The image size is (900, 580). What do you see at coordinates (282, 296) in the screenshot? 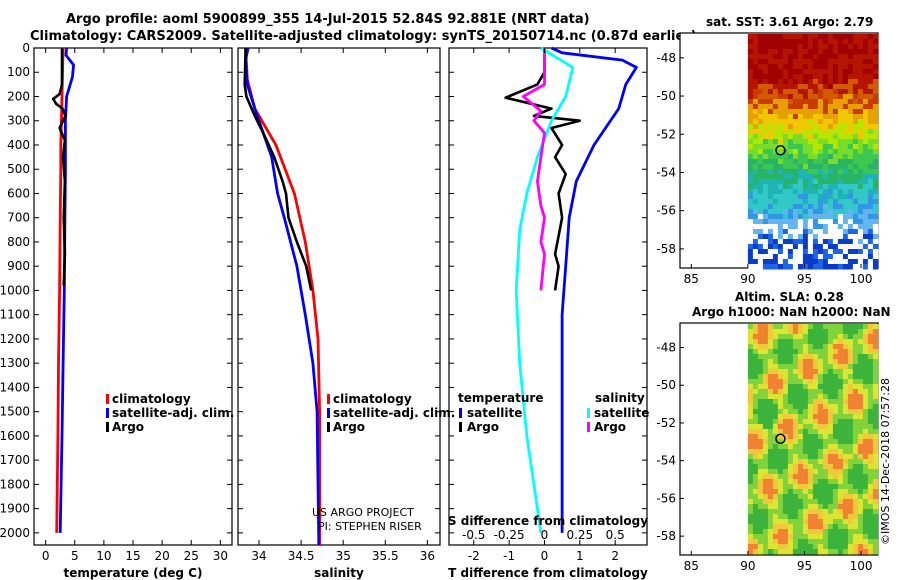
I see `series-satellite-adj-clim-` at bounding box center [282, 296].